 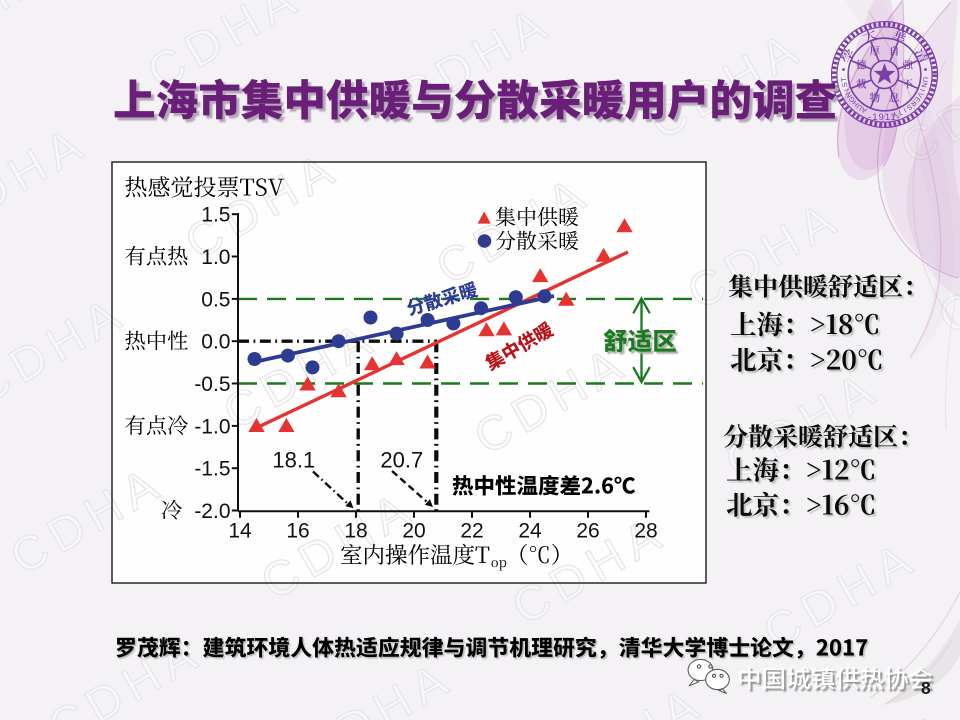 I want to click on svg-text: E, so click(x=917, y=99).